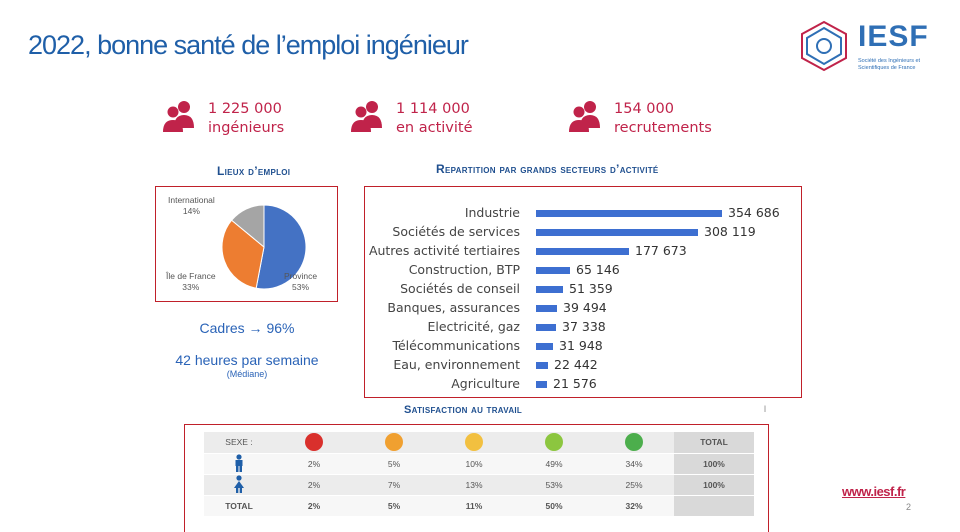 Image resolution: width=960 pixels, height=532 pixels. What do you see at coordinates (634, 442) in the screenshot?
I see `very-satisfied-face-icon` at bounding box center [634, 442].